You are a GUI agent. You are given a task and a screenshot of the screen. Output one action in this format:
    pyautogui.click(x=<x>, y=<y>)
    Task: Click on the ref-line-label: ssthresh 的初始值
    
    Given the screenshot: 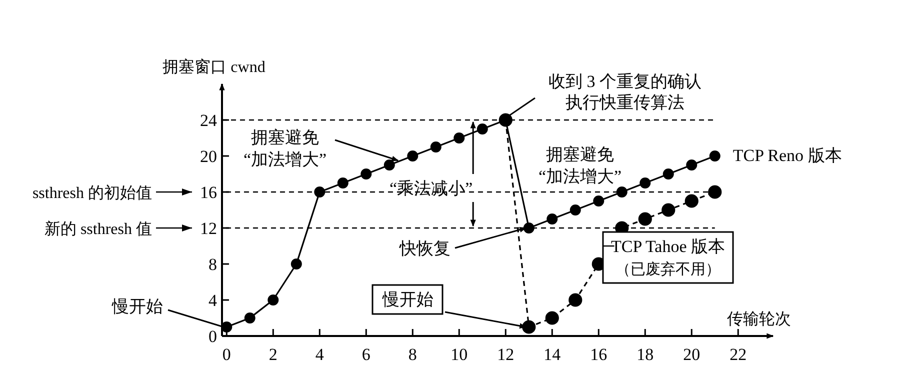 What is the action you would take?
    pyautogui.click(x=92, y=193)
    